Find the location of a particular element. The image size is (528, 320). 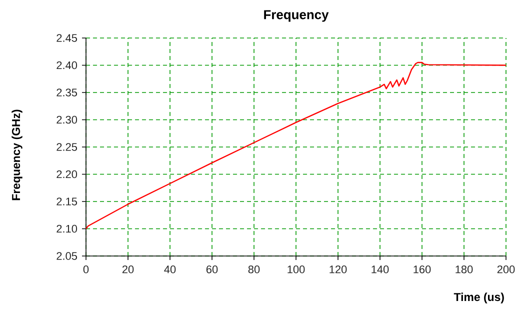

y-tick-label: 2.25 is located at coordinates (67, 147).